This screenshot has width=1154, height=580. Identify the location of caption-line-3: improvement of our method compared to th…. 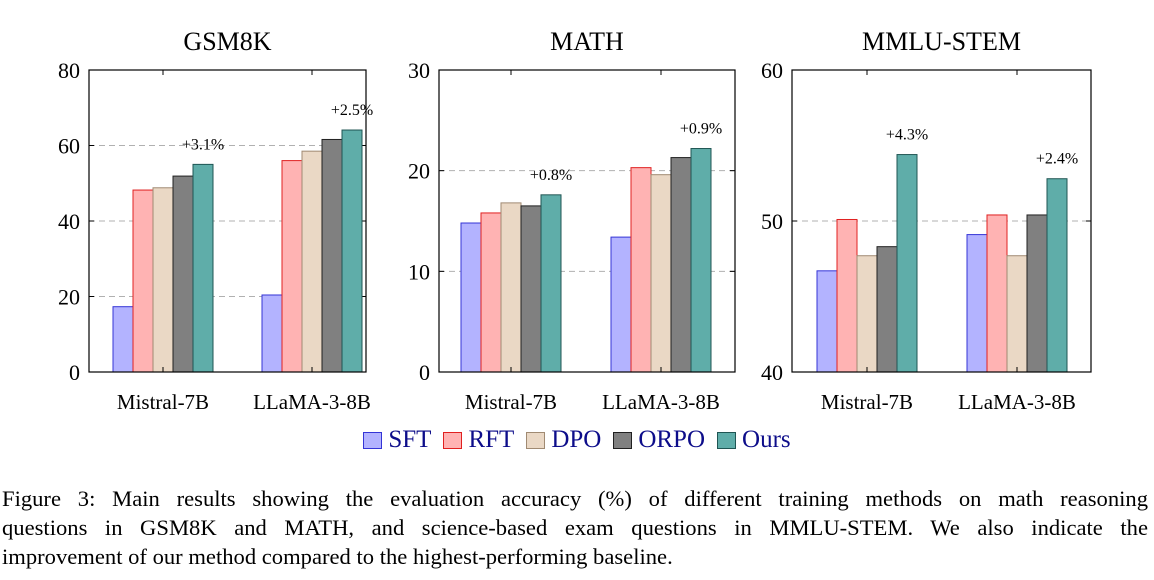
(337, 556).